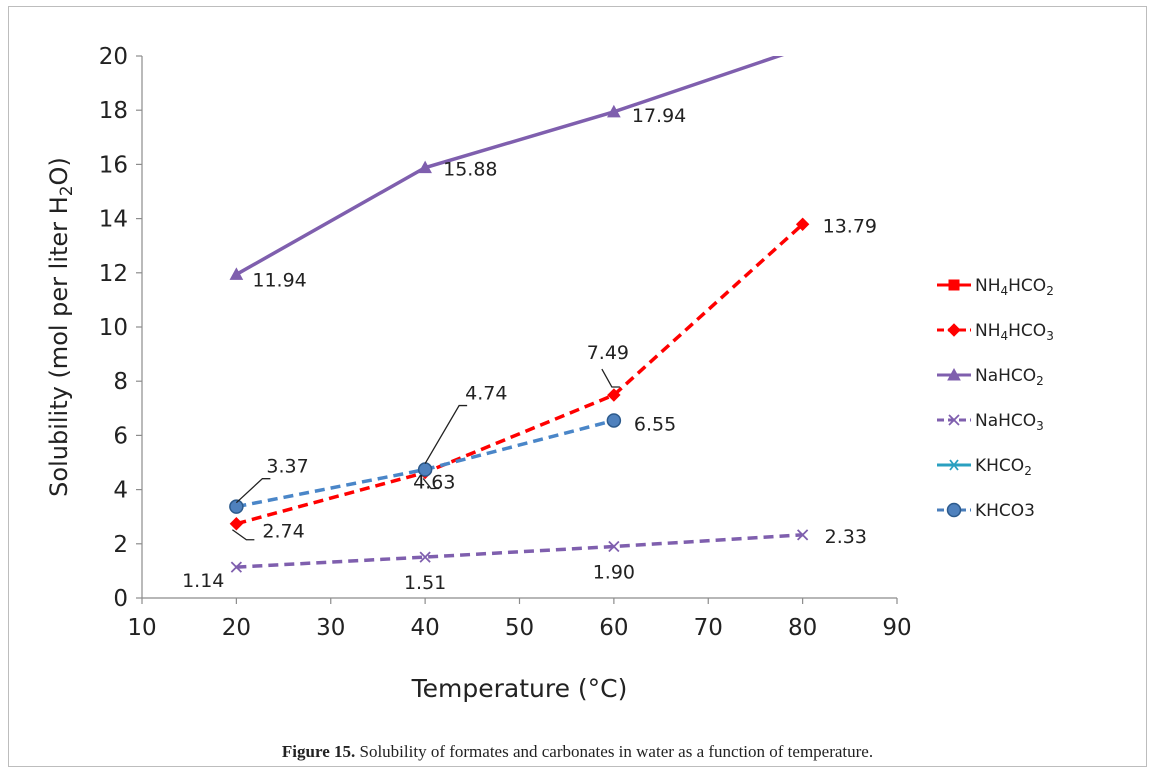 This screenshot has height=771, width=1153. Describe the element at coordinates (120, 382) in the screenshot. I see `y-tick-label: 8` at that location.